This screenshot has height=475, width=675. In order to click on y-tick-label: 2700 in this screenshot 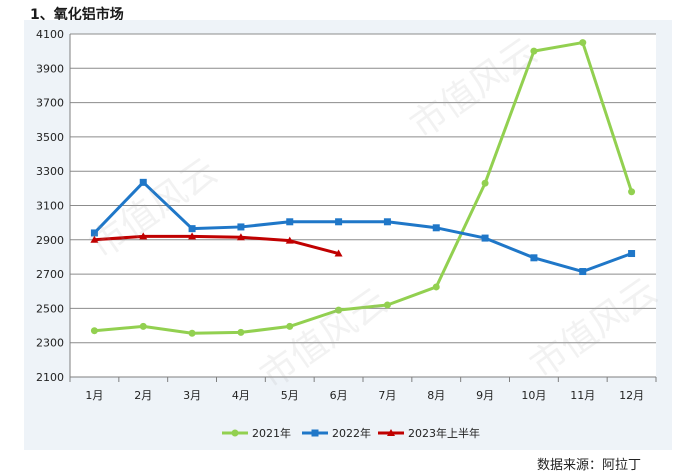, I will do `click(50, 274)`.